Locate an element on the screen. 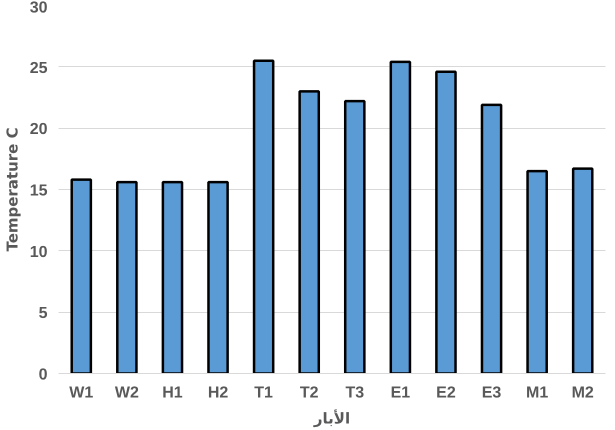  x-tick-label: M1 is located at coordinates (537, 393).